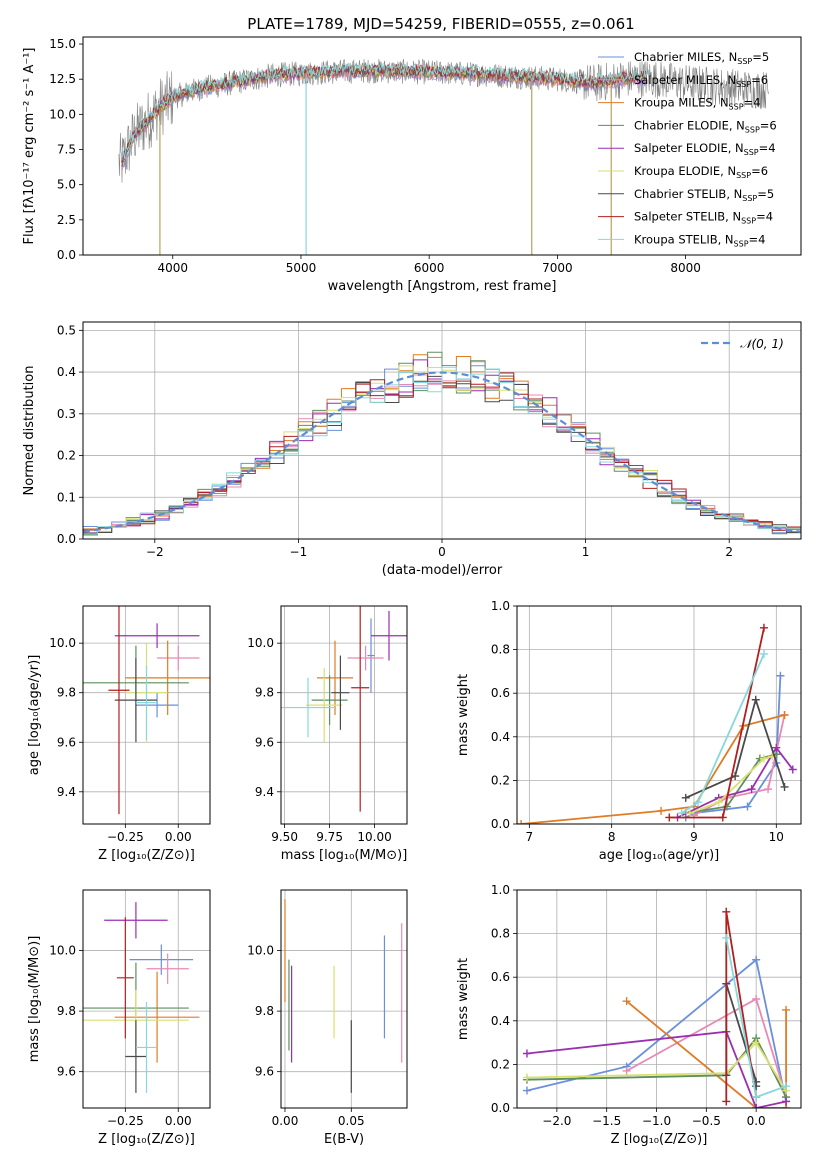 Image resolution: width=819 pixels, height=1170 pixels. Describe the element at coordinates (299, 552) in the screenshot. I see `x-tick-label: −1` at that location.